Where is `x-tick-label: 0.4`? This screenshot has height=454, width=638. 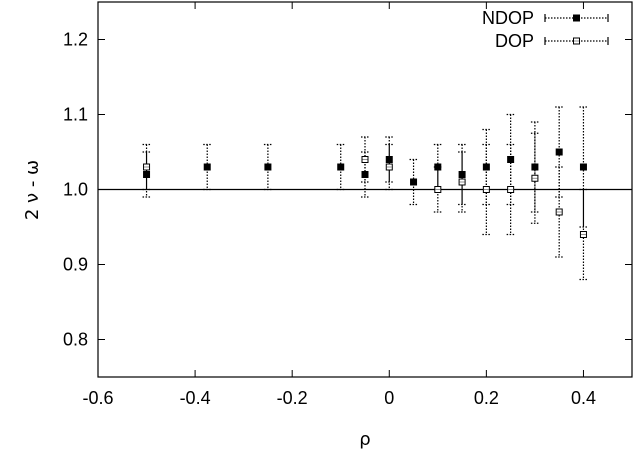 x-tick-label: 0.4 is located at coordinates (583, 398).